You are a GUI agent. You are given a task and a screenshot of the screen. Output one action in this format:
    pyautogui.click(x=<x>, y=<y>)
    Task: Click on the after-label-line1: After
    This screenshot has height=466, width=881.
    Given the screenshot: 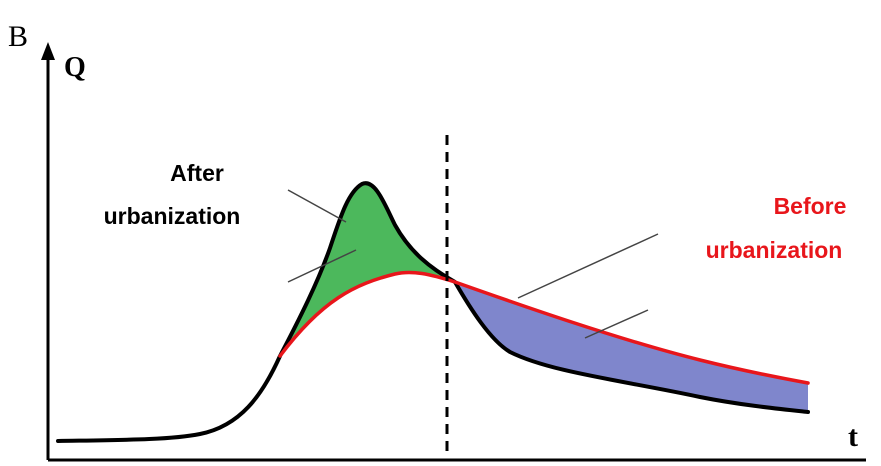 What is the action you would take?
    pyautogui.click(x=197, y=173)
    